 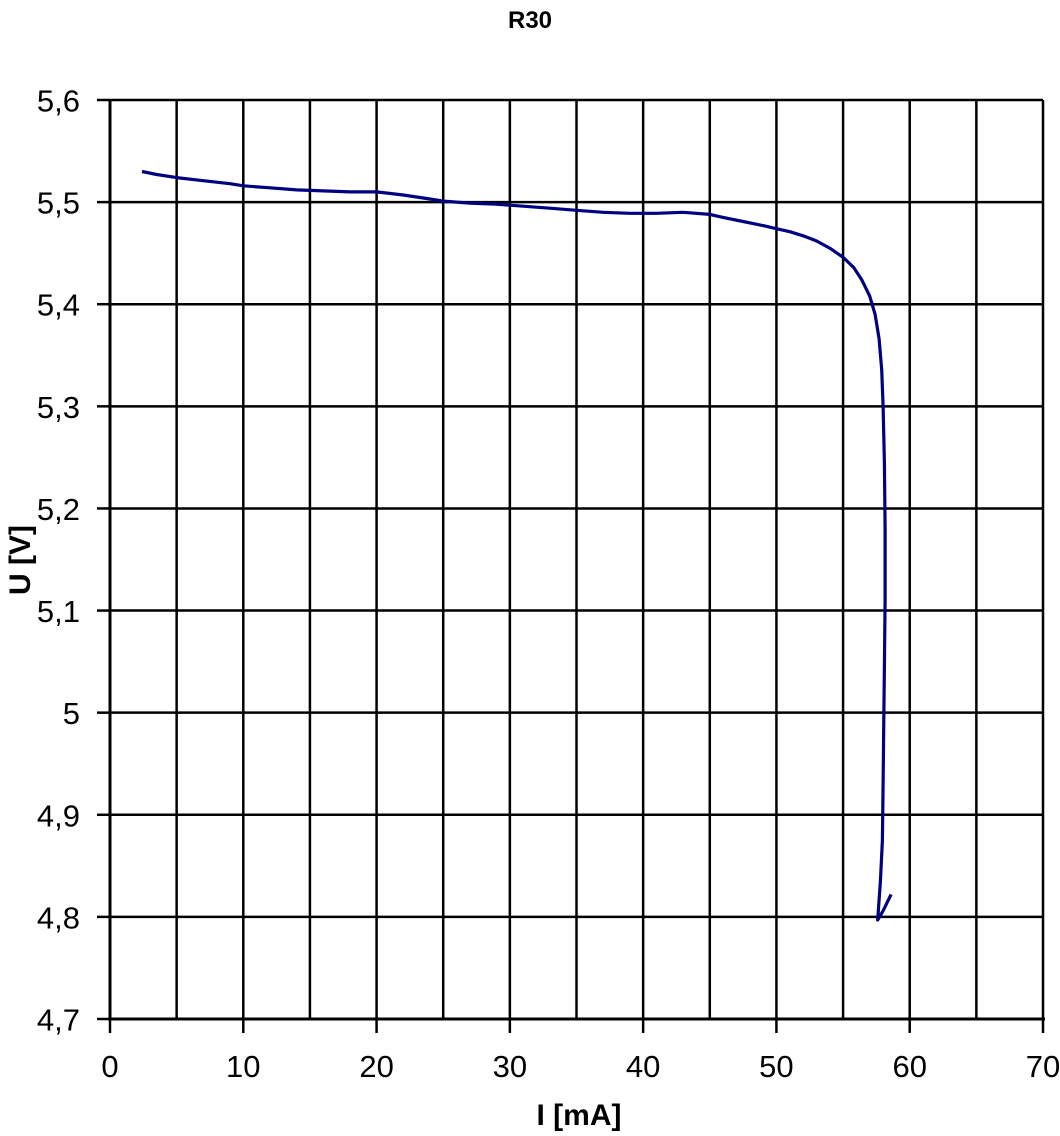 What do you see at coordinates (109, 1066) in the screenshot?
I see `x-tick-label: 0` at bounding box center [109, 1066].